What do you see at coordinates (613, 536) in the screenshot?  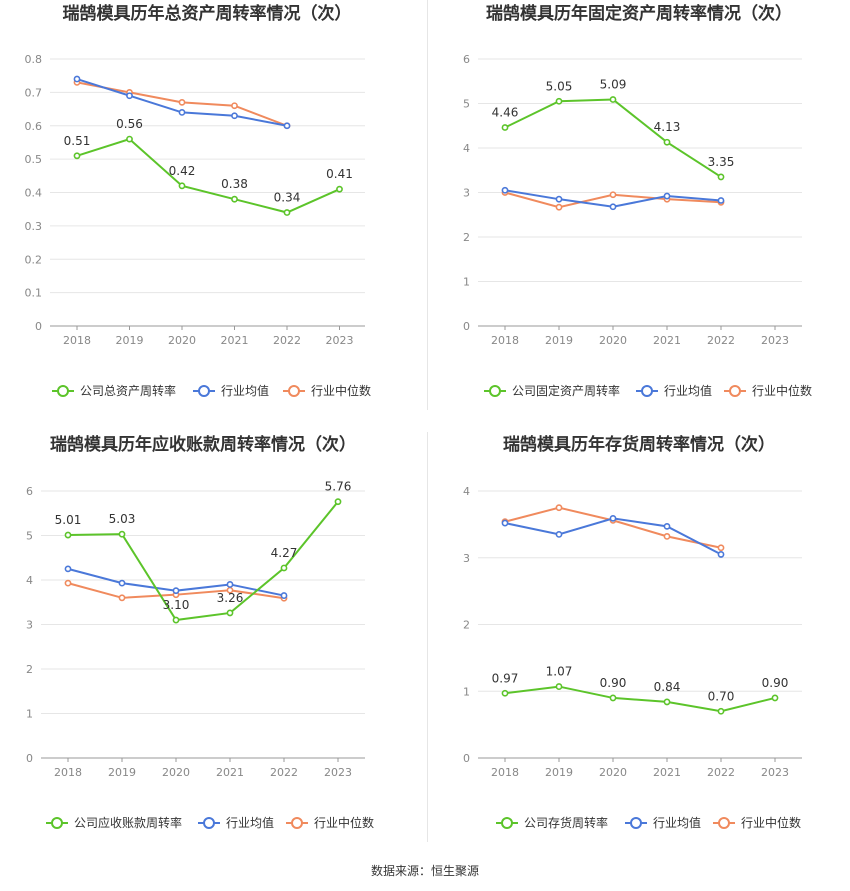 I see `series-line-avg` at bounding box center [613, 536].